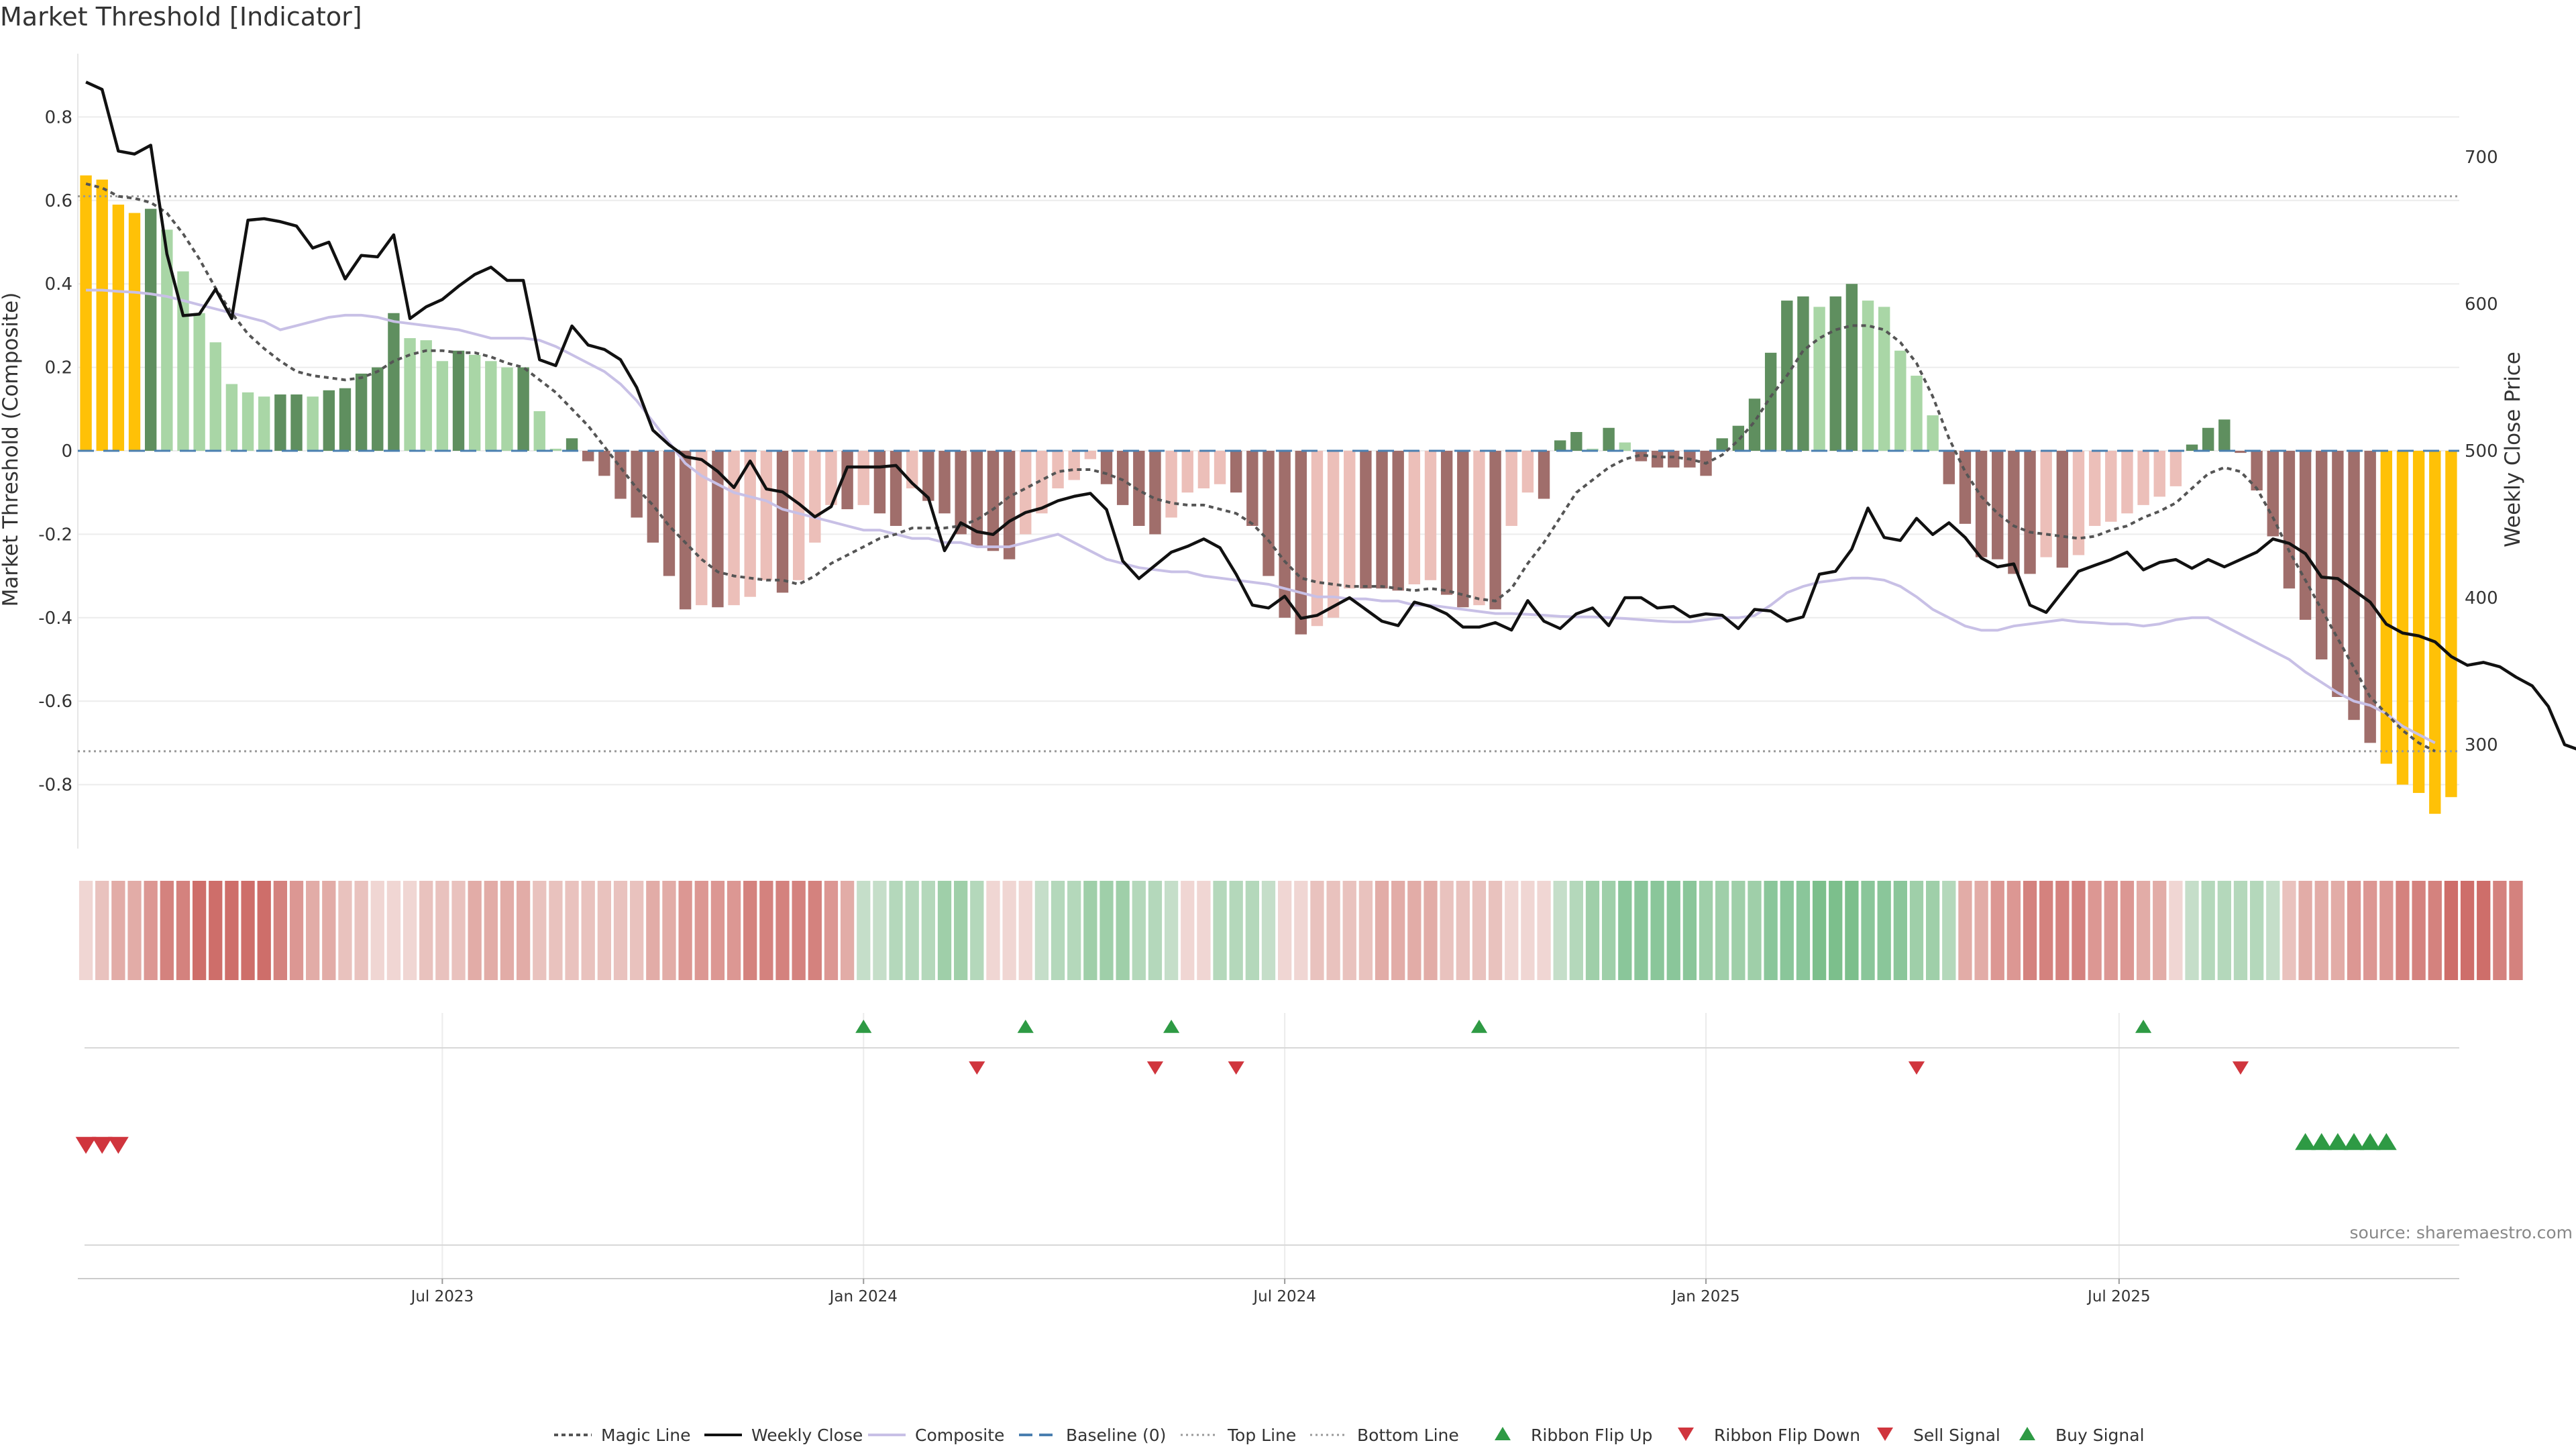  I want to click on y-tick-label-left: 0, so click(66, 451).